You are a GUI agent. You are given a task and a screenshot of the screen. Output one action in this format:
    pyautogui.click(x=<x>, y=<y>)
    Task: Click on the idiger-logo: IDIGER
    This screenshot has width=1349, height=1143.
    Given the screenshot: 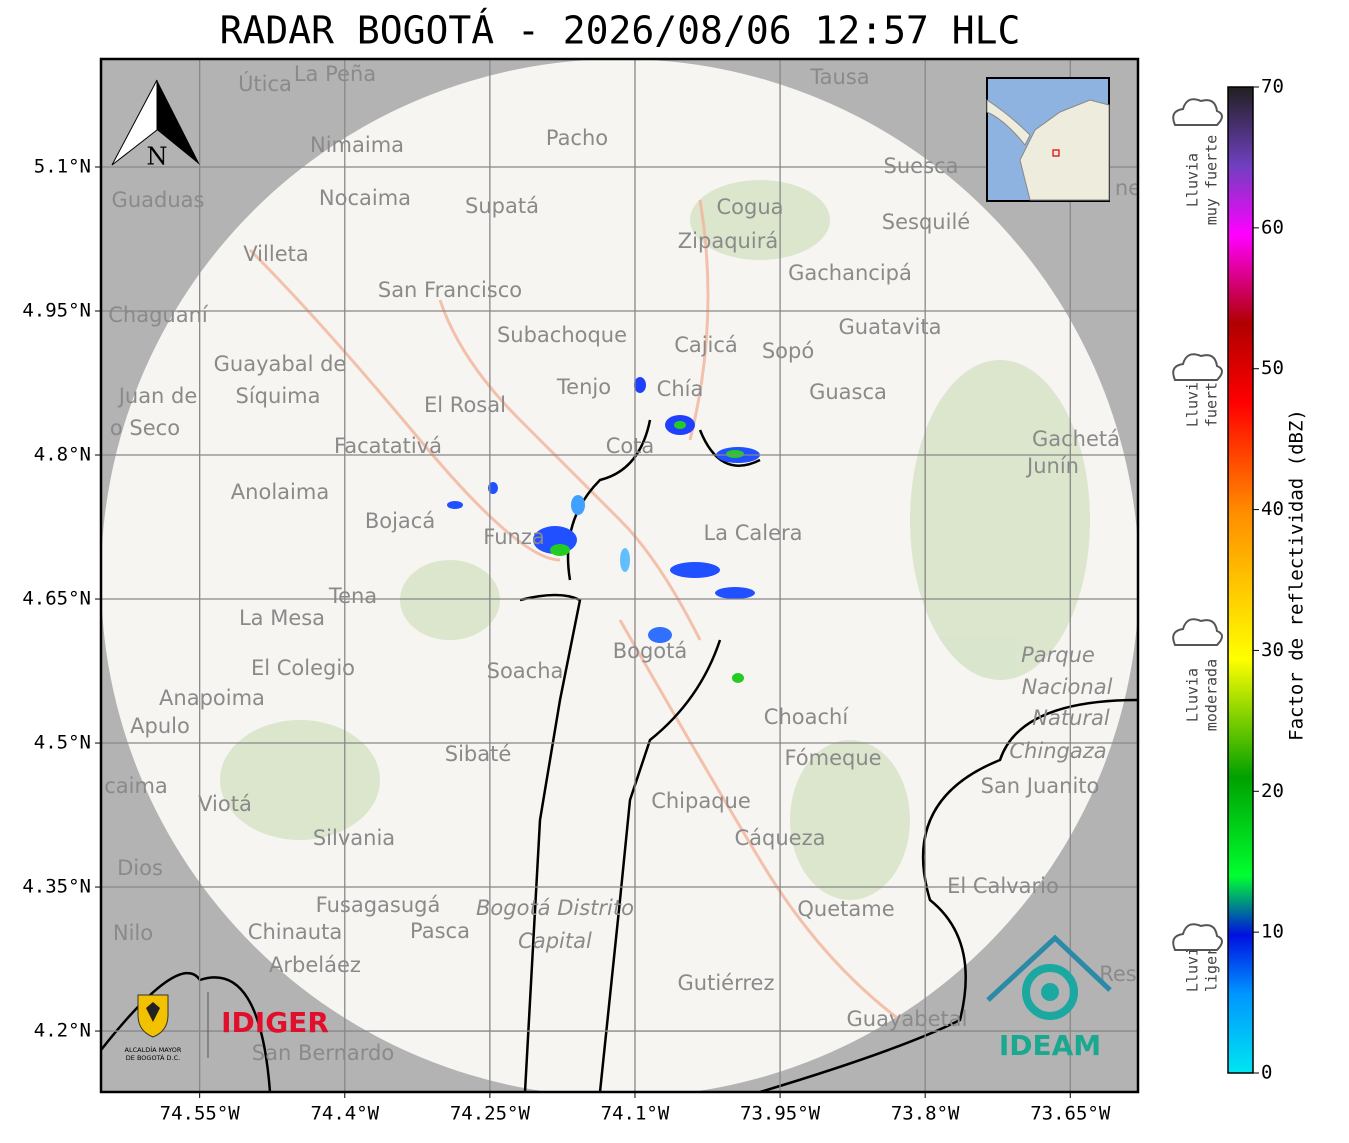 What is the action you would take?
    pyautogui.click(x=275, y=1022)
    